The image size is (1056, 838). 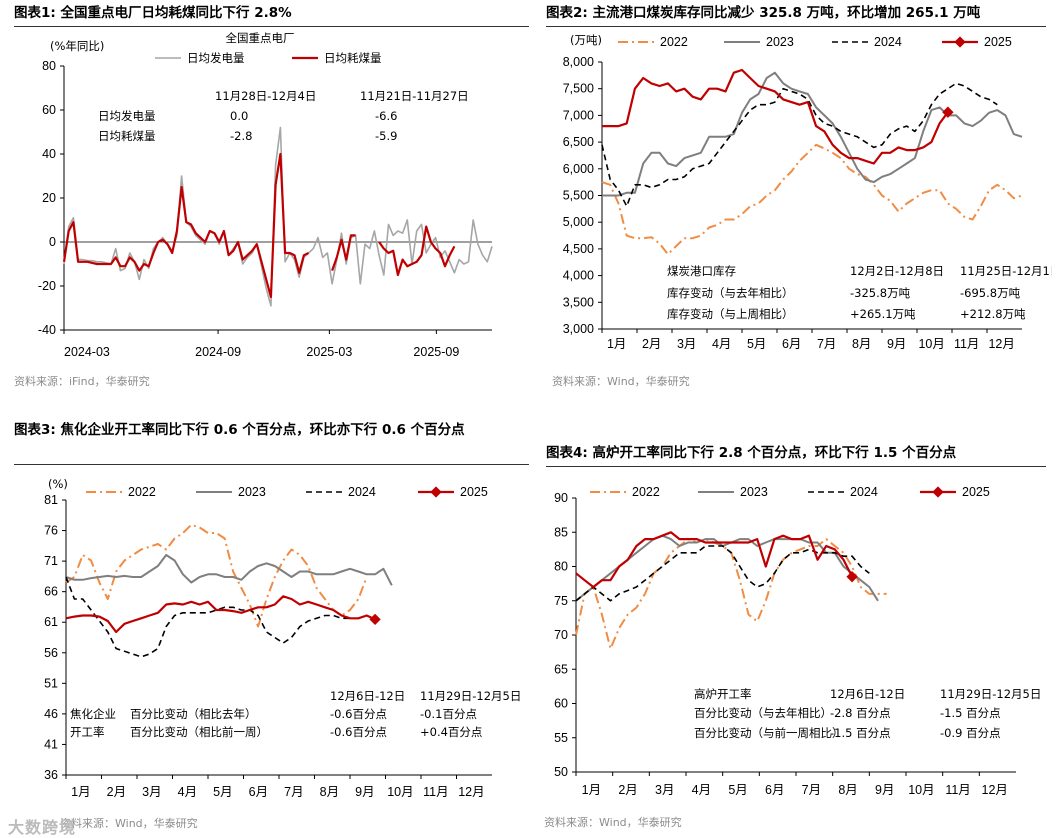 I want to click on y-tick-label: 4,000, so click(x=578, y=276).